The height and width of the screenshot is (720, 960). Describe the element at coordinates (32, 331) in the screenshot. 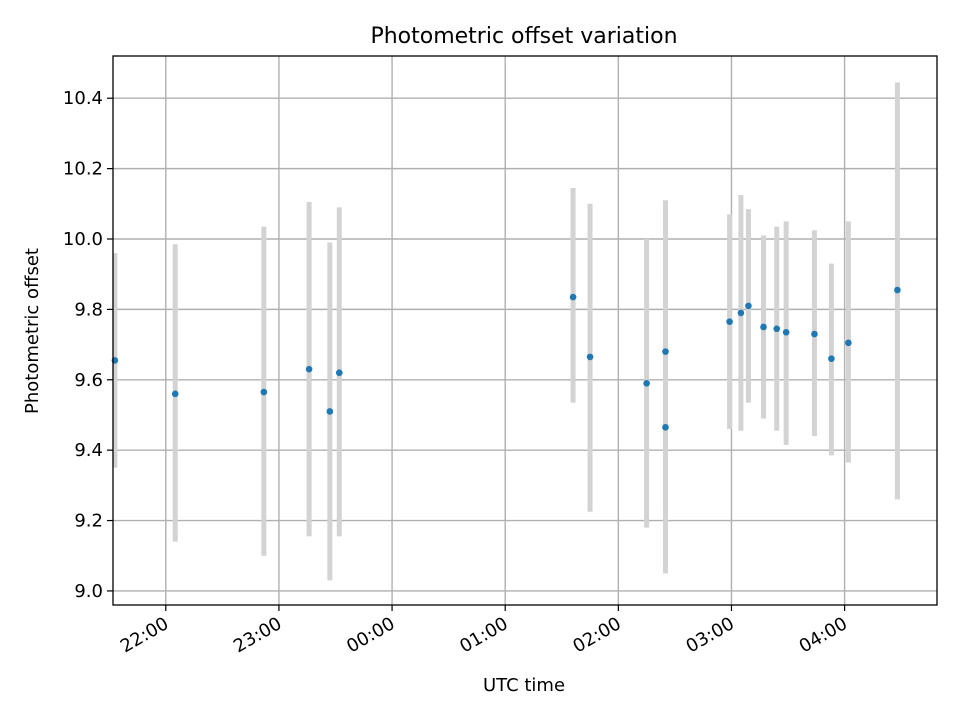

I see `y-axis-label: Photometric offset` at that location.